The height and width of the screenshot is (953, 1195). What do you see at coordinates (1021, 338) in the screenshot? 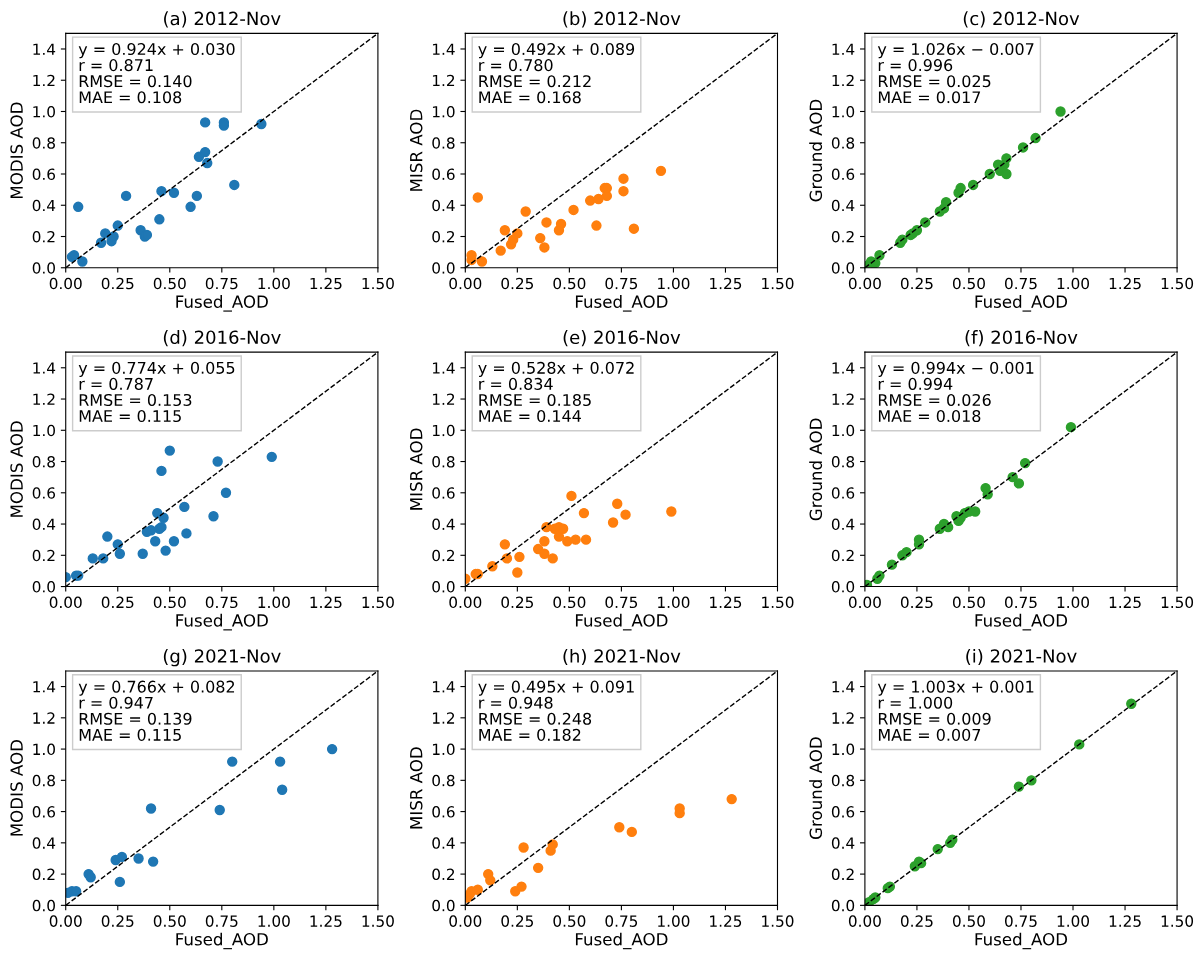
I see `chart-title: (f) 2016-Nov` at bounding box center [1021, 338].